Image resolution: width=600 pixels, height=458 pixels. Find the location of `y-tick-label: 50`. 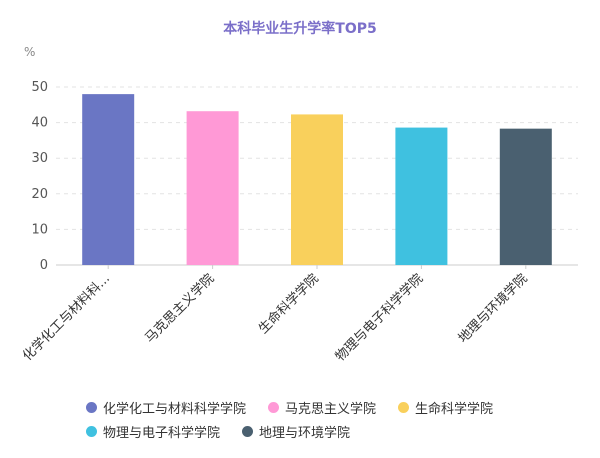

y-tick-label: 50 is located at coordinates (39, 87).